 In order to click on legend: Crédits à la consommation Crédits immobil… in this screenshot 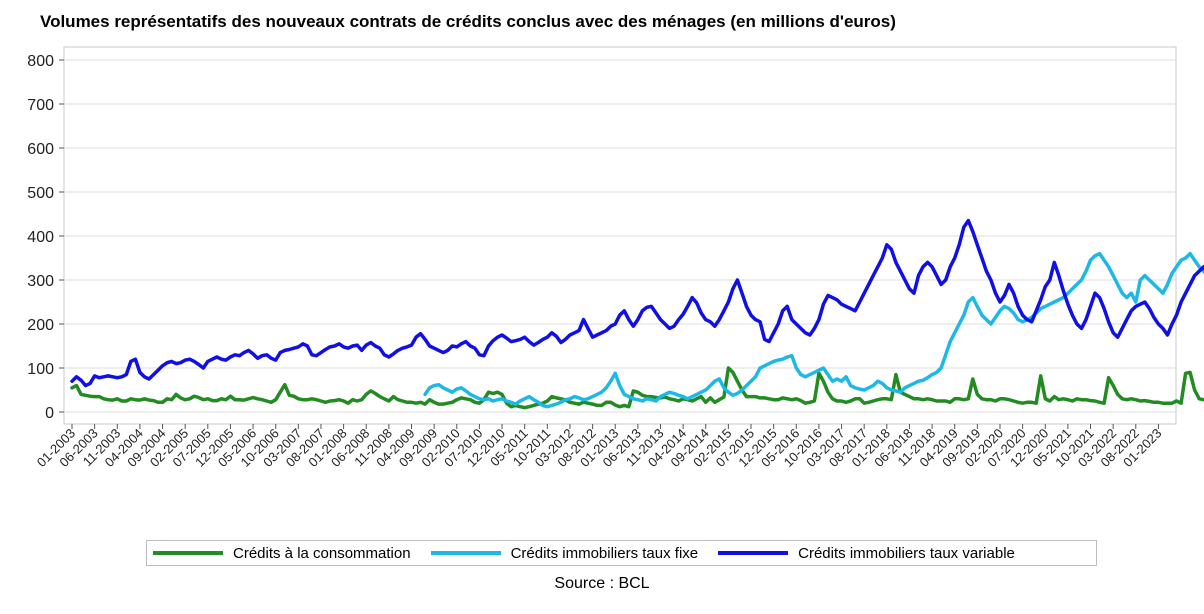, I will do `click(621, 553)`.